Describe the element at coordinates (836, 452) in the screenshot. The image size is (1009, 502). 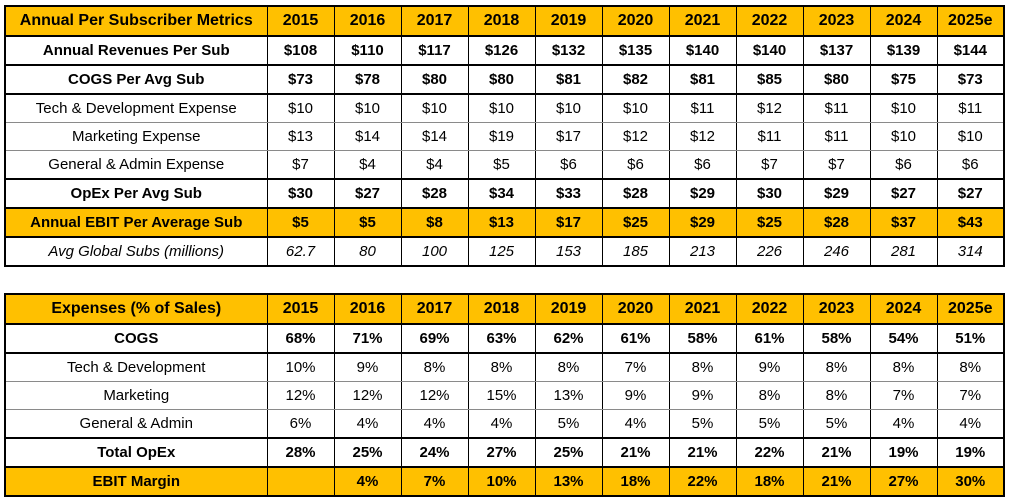
I see `data-cell: 21%` at that location.